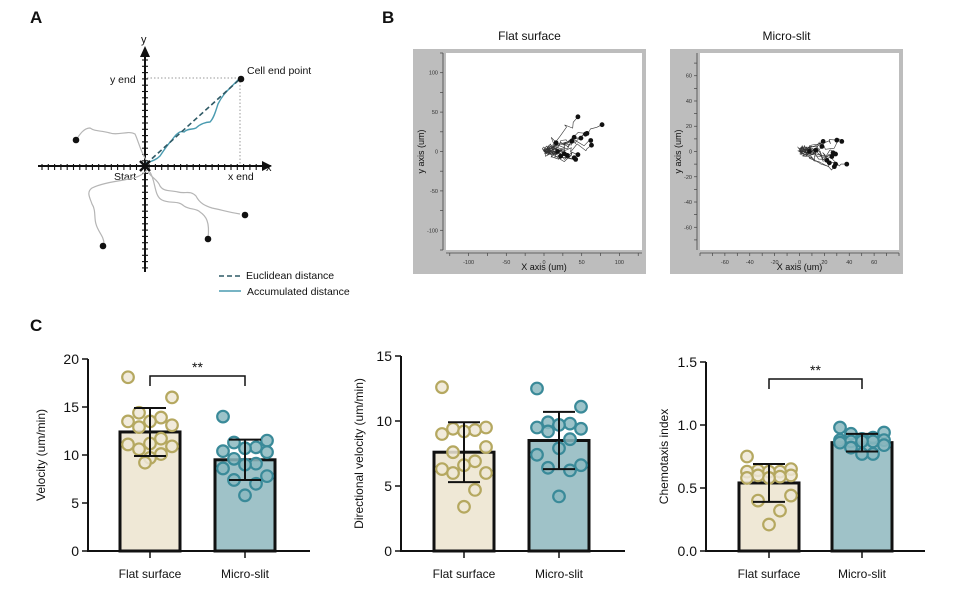 This screenshot has height=591, width=955. I want to click on x-tick-label: 20, so click(824, 263).